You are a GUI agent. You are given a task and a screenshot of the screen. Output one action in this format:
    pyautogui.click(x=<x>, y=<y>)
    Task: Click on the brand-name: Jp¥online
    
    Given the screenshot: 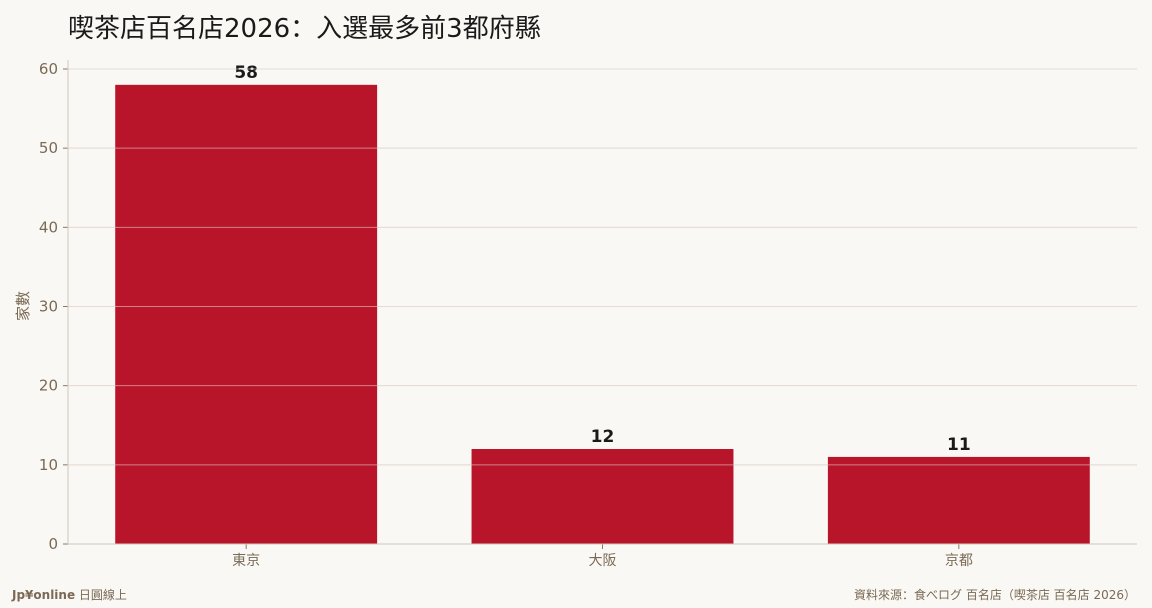 What is the action you would take?
    pyautogui.click(x=44, y=595)
    